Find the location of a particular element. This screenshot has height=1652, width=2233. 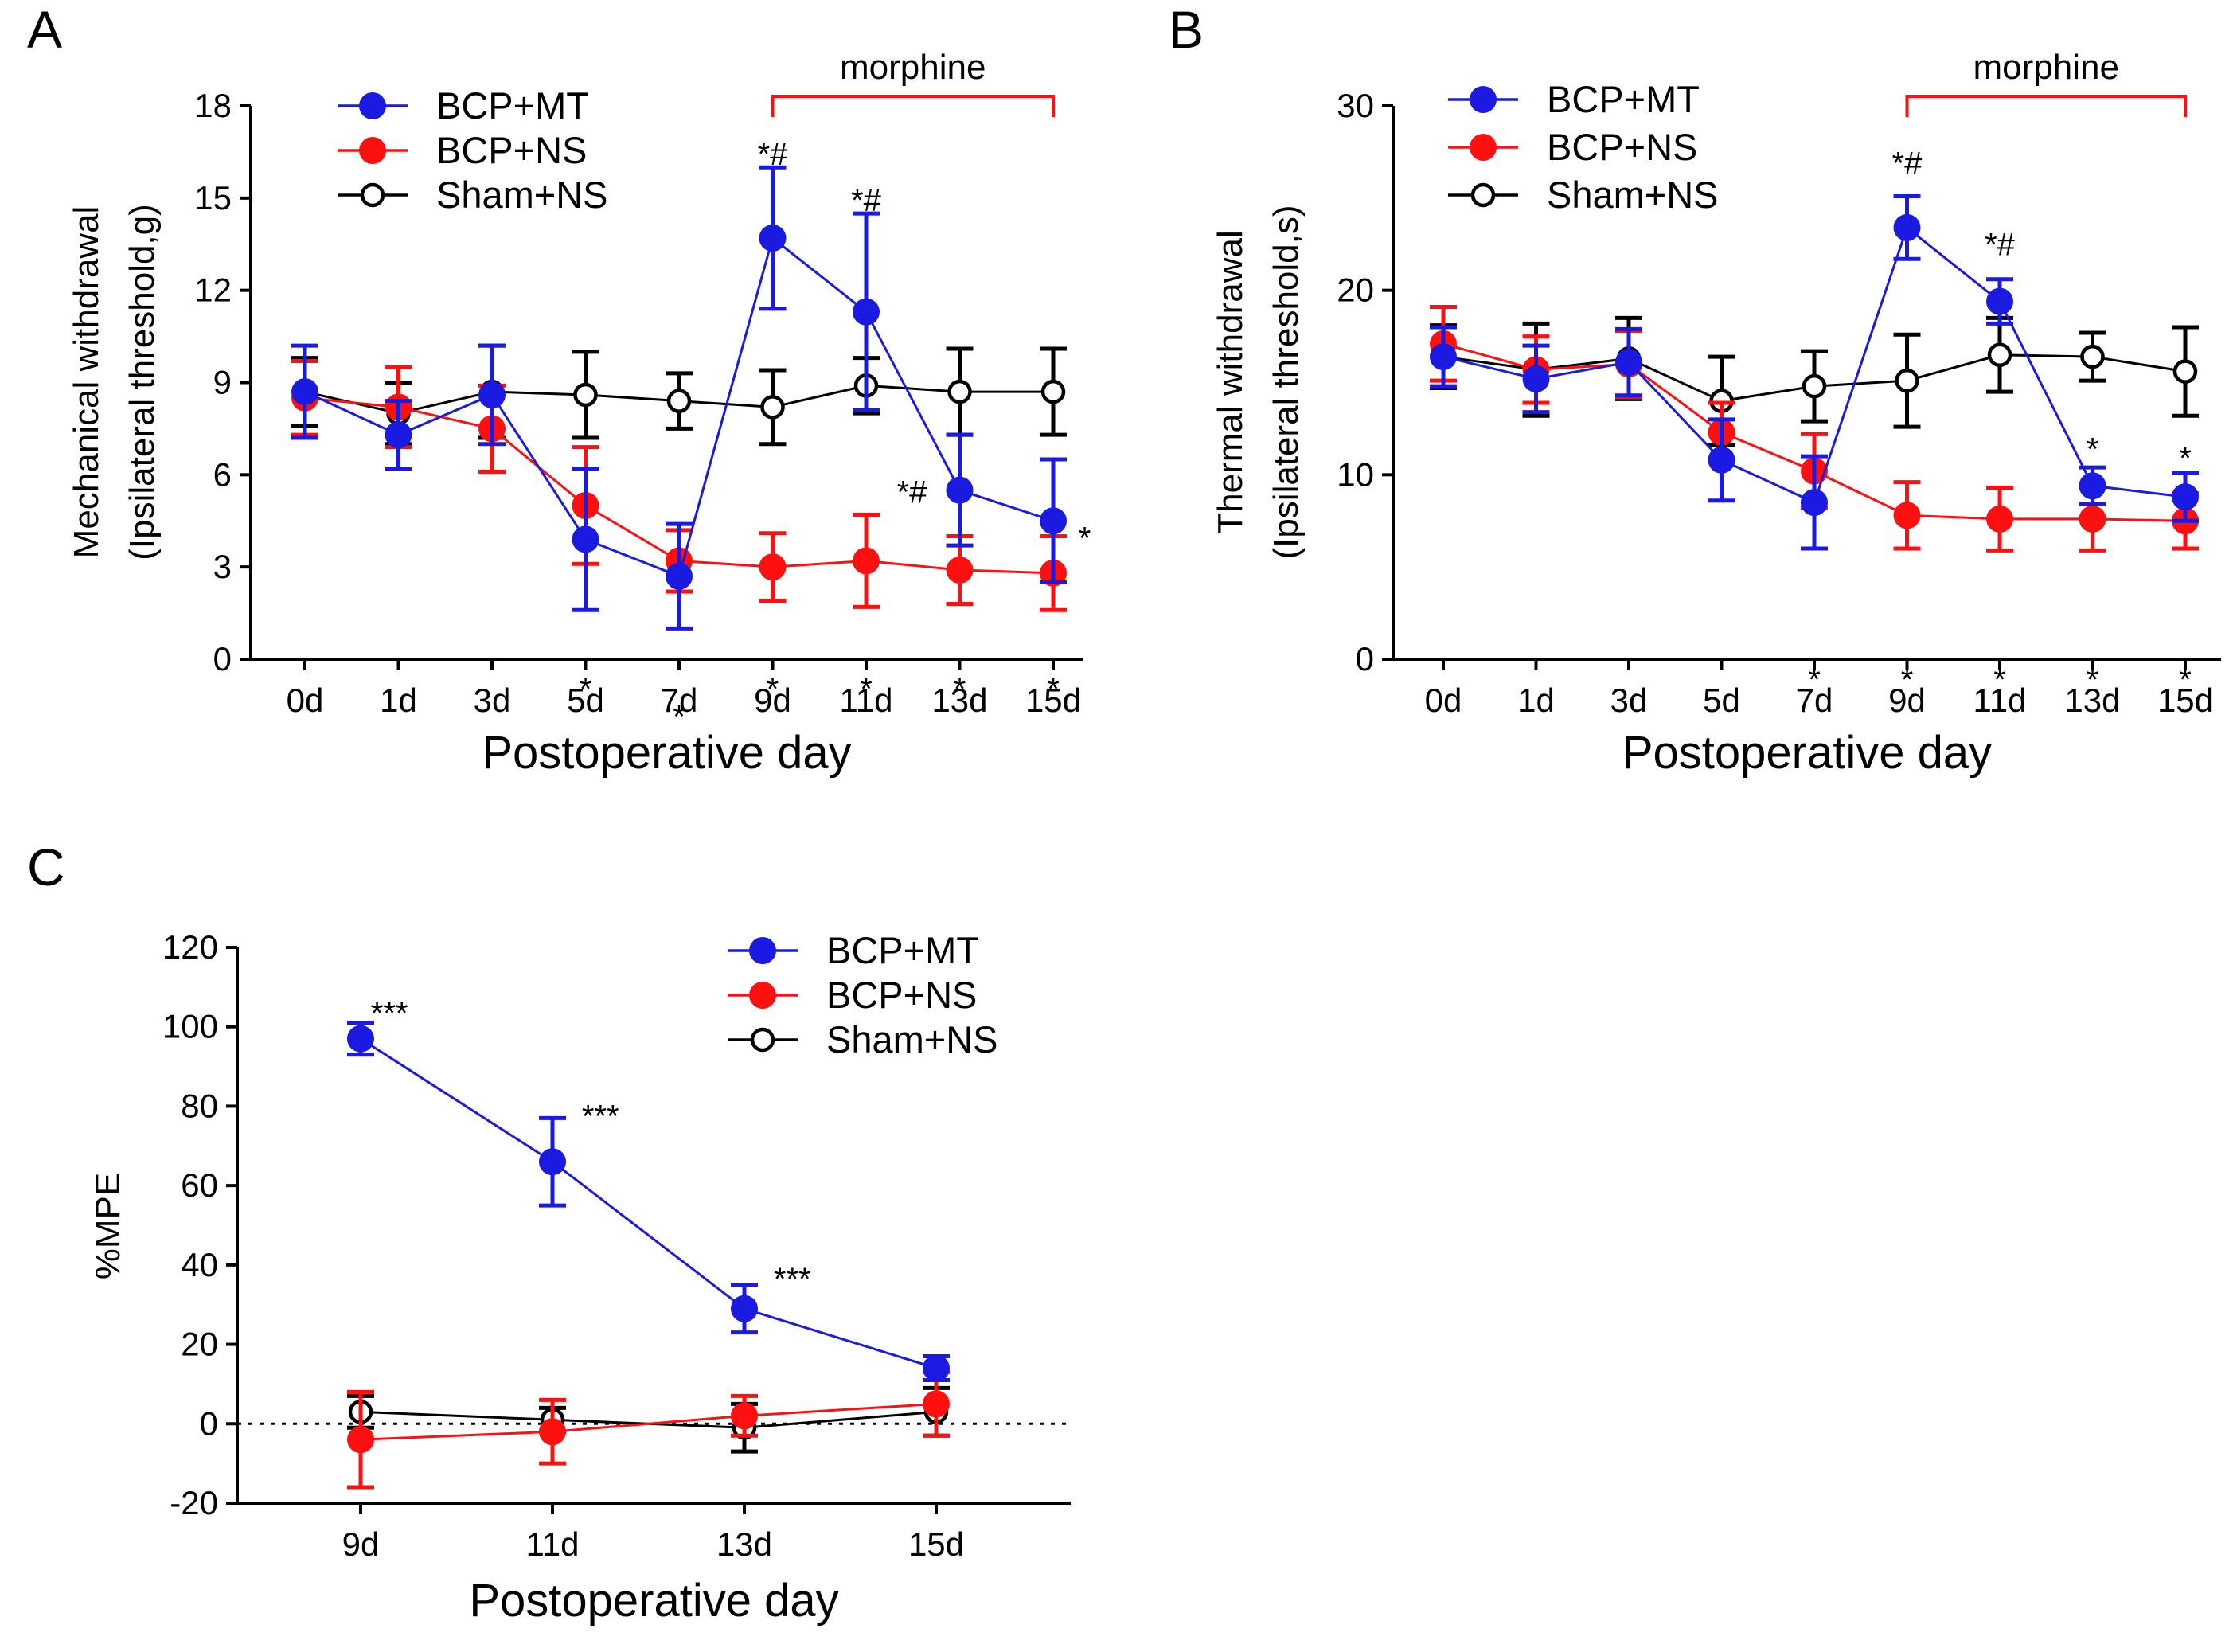

x-tick-label: 13d is located at coordinates (744, 1544).